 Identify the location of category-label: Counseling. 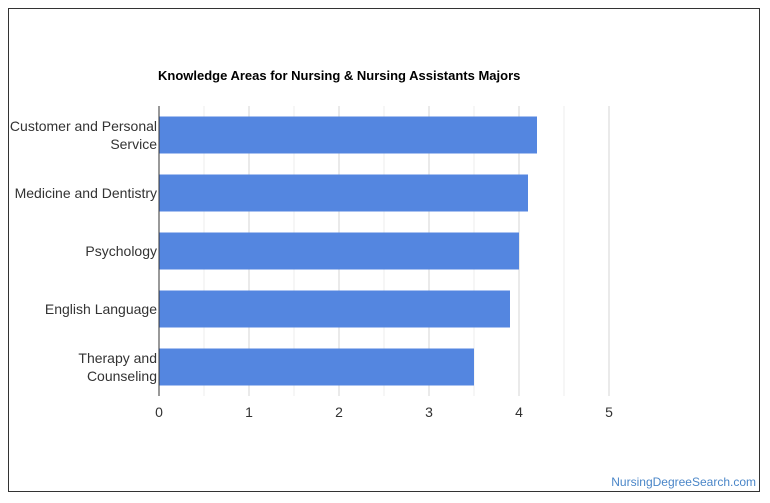
(122, 376).